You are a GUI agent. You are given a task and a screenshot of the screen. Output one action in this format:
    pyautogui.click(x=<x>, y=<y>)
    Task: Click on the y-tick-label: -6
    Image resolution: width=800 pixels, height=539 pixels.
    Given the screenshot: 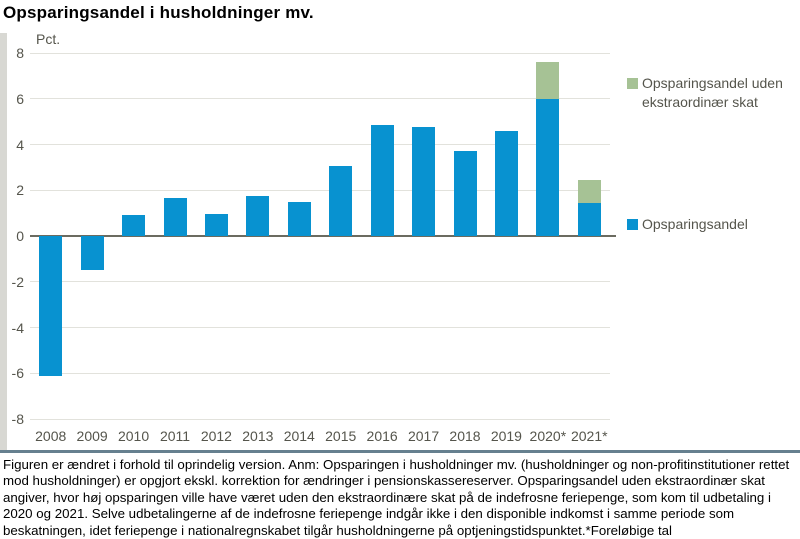 What is the action you would take?
    pyautogui.click(x=17, y=373)
    